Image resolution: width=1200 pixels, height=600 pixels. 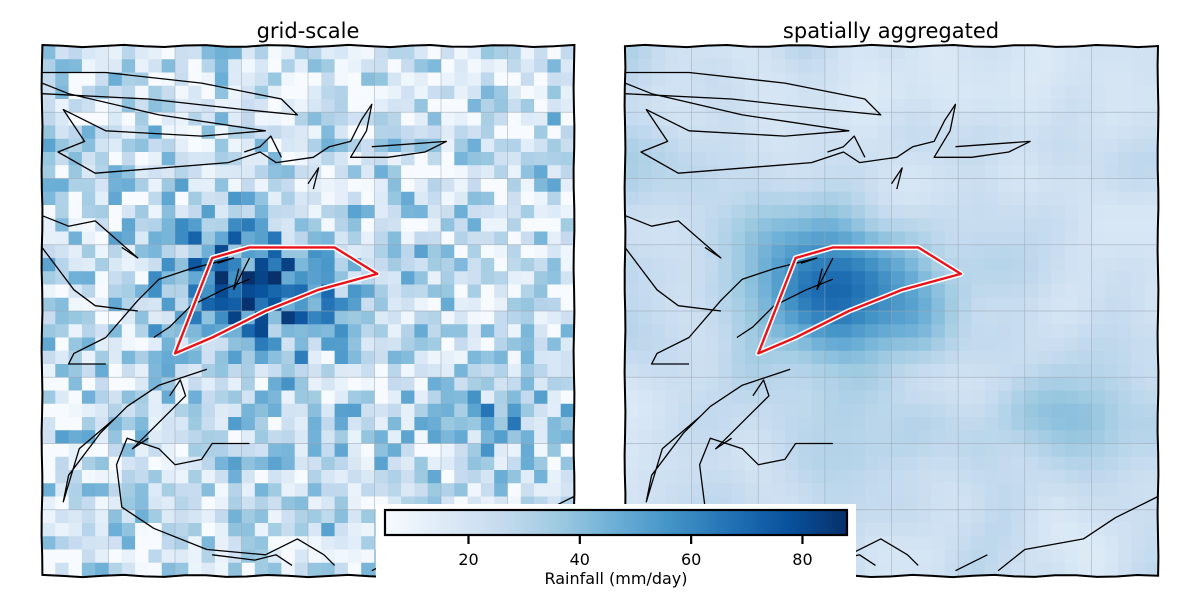 What do you see at coordinates (891, 31) in the screenshot?
I see `panel-title-spatially-aggregated: spatially aggregated` at bounding box center [891, 31].